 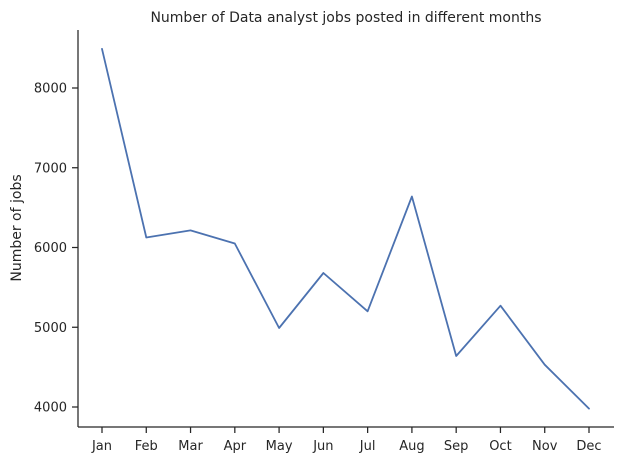 What do you see at coordinates (545, 446) in the screenshot?
I see `x-tick-label: Nov` at bounding box center [545, 446].